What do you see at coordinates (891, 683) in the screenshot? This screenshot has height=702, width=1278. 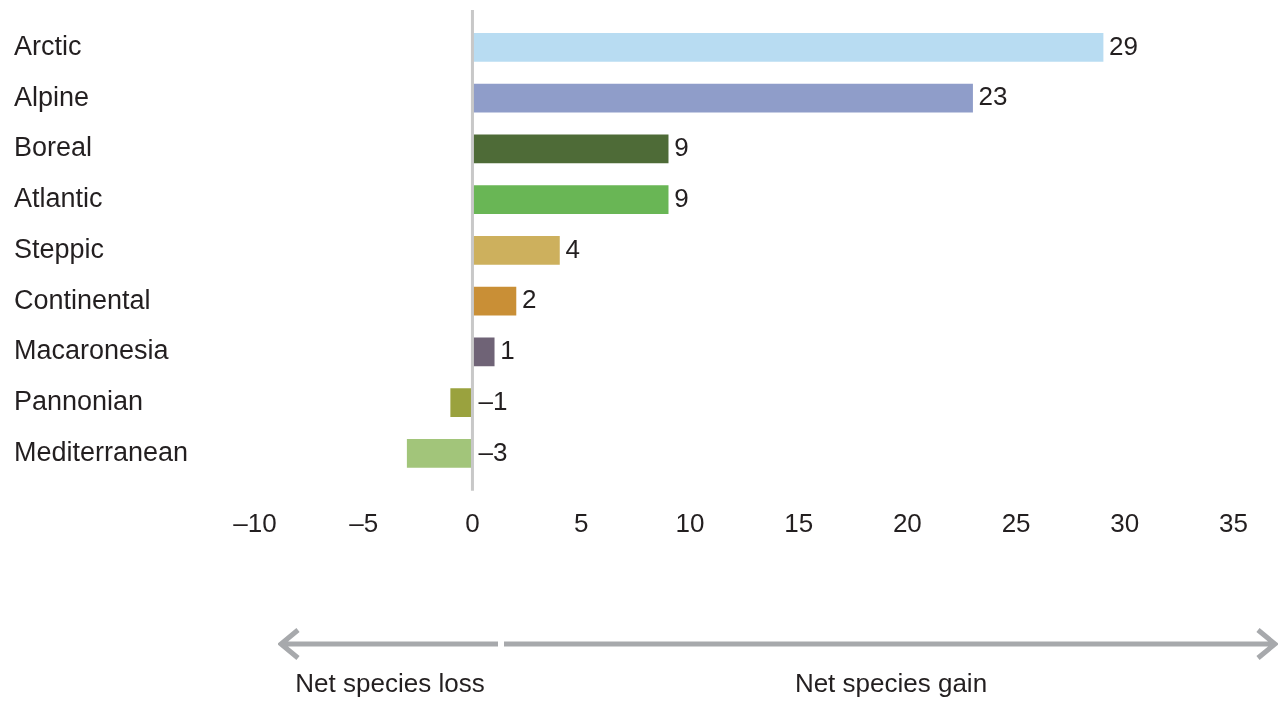 I see `text: Net species gain` at bounding box center [891, 683].